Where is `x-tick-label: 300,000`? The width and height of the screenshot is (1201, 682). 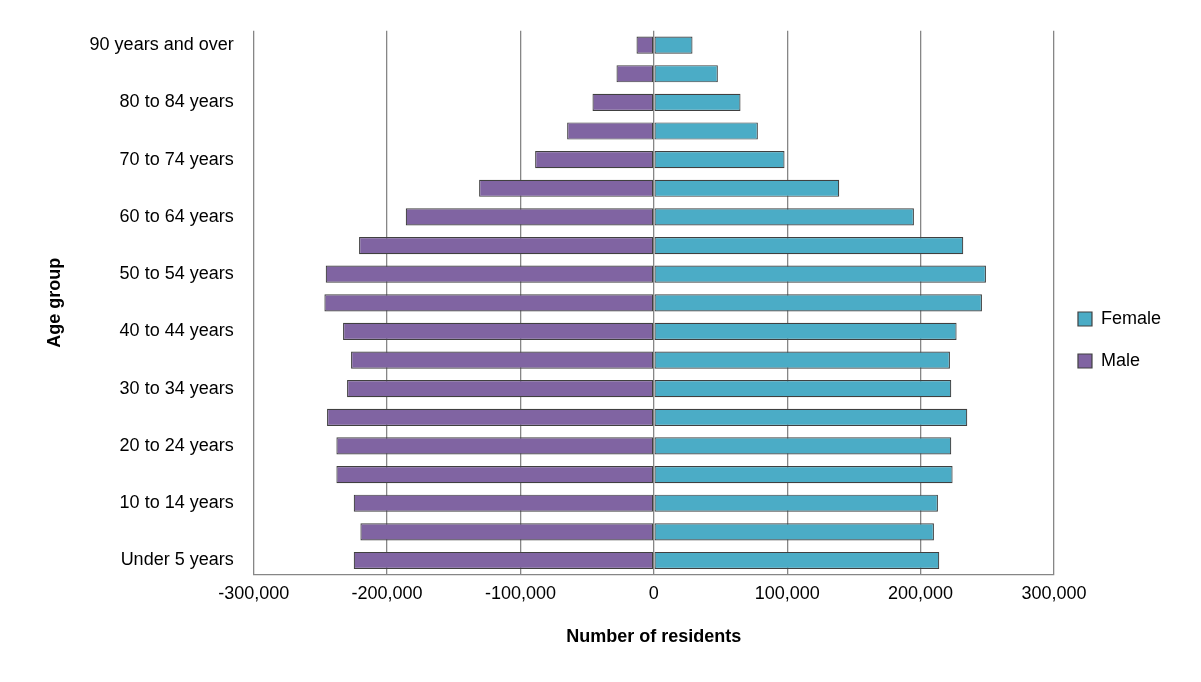
x-tick-label: 300,000 is located at coordinates (1054, 592).